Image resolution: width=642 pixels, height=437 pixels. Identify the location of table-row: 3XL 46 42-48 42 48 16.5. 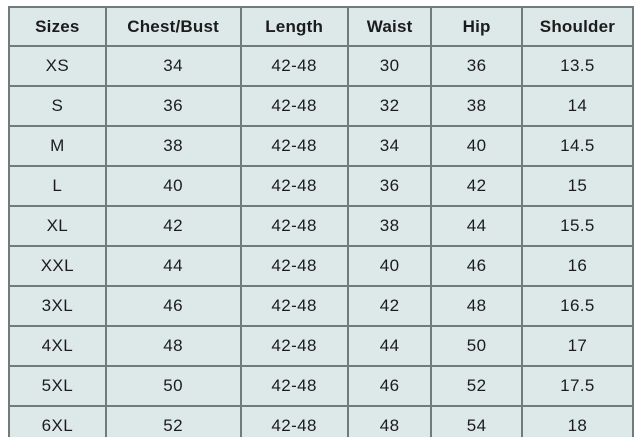
(321, 306).